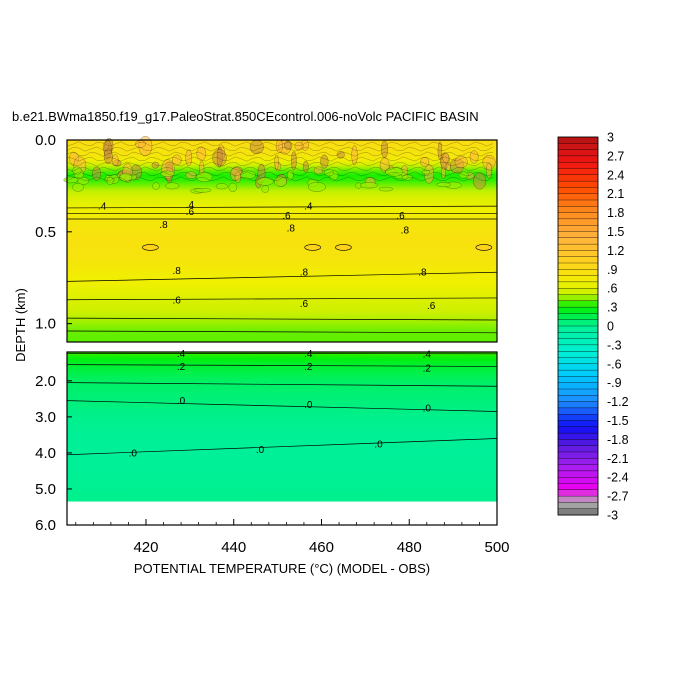 The image size is (700, 700). What do you see at coordinates (409, 547) in the screenshot?
I see `x-tick-label: 480` at bounding box center [409, 547].